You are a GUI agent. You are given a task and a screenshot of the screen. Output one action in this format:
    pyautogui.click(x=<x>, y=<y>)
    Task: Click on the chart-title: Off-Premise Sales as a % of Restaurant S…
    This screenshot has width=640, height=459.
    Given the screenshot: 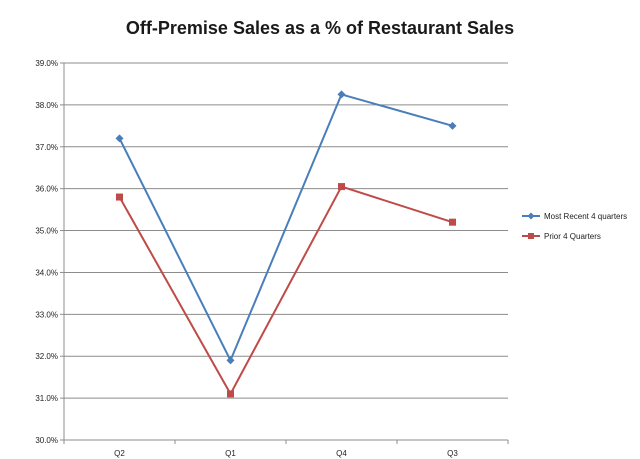 What is the action you would take?
    pyautogui.click(x=320, y=28)
    